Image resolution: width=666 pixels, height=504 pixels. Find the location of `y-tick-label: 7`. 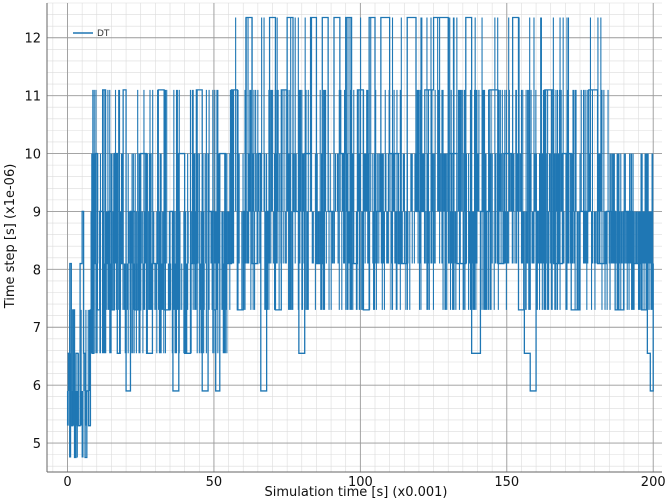

y-tick-label: 7 is located at coordinates (37, 328).